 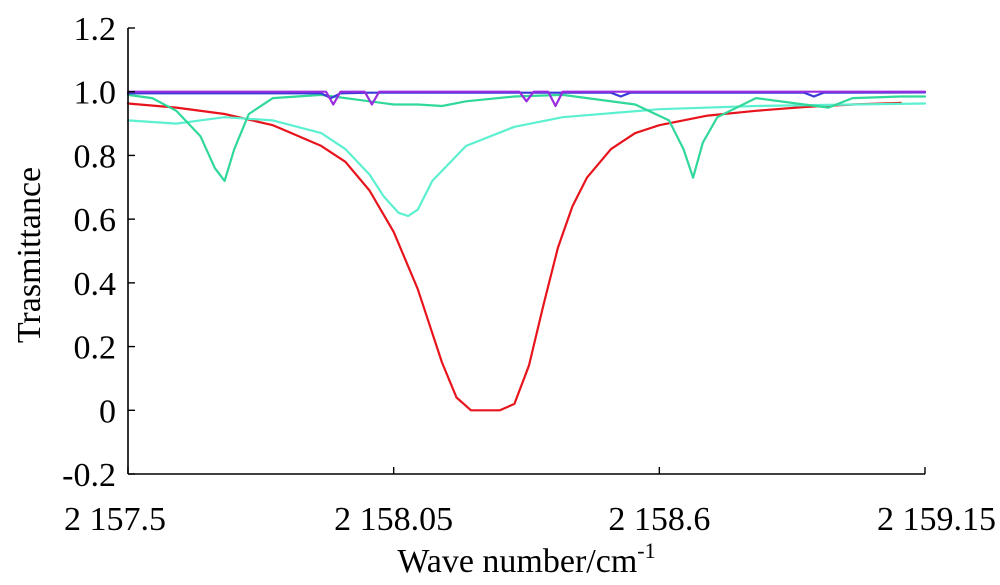 I want to click on y-tick-label: -0.2, so click(x=89, y=475).